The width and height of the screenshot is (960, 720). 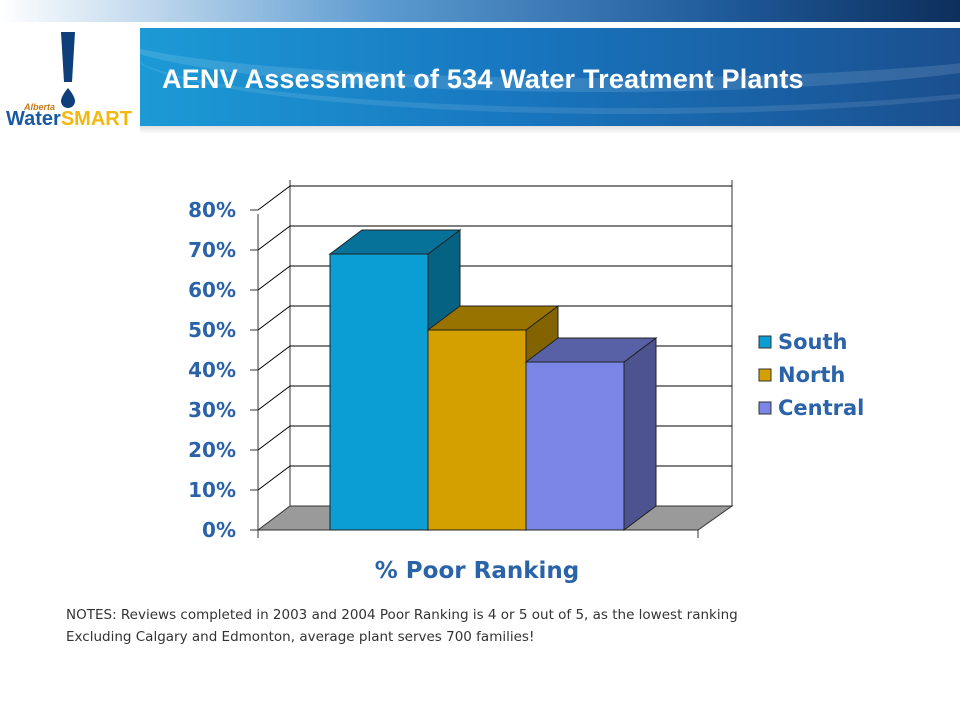 I want to click on y-tick-label: 20%, so click(x=212, y=450).